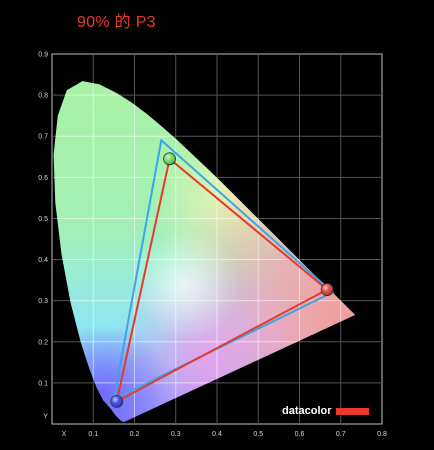  I want to click on y-tick-label: 0.3, so click(43, 301).